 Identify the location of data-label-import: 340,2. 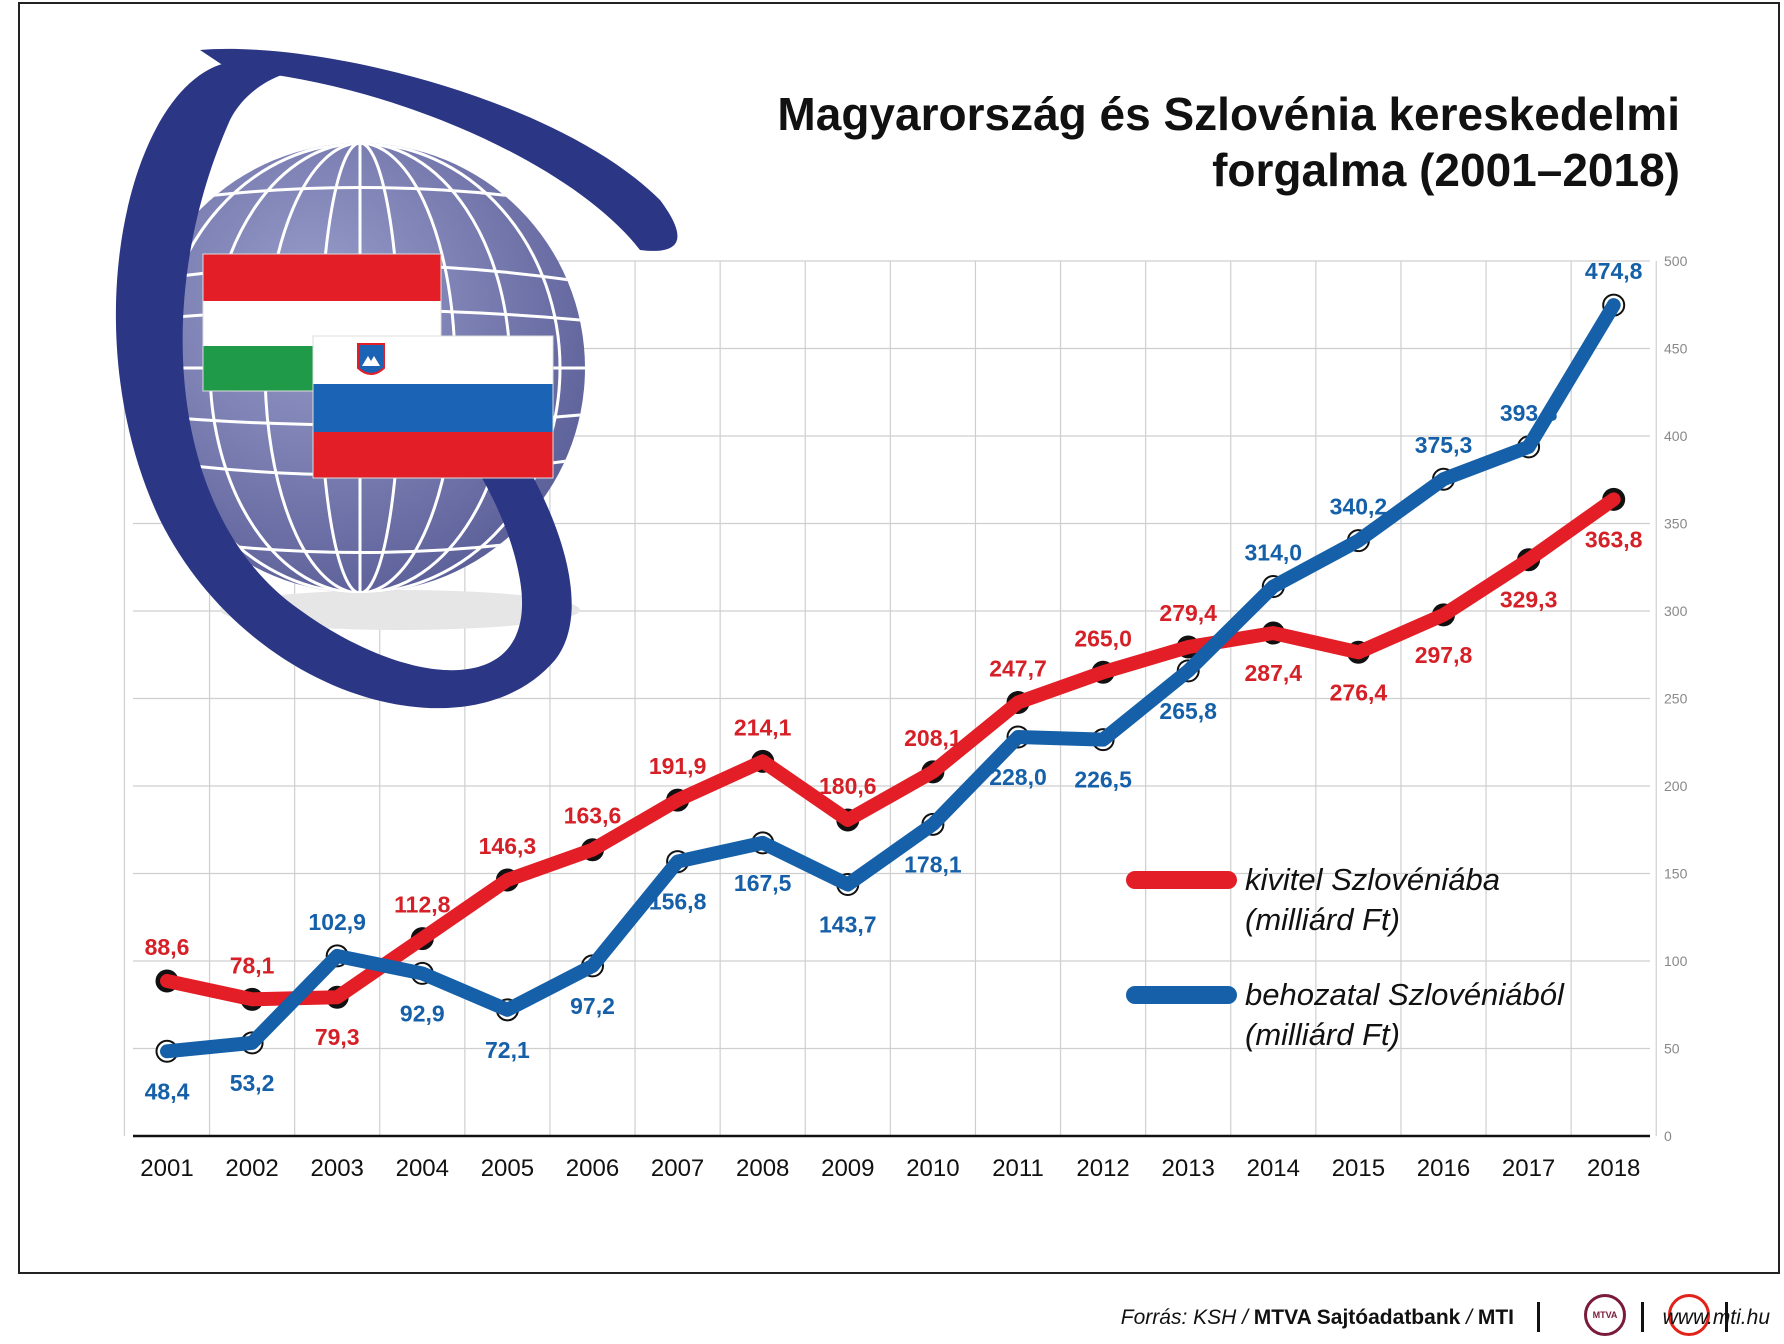
(1359, 507).